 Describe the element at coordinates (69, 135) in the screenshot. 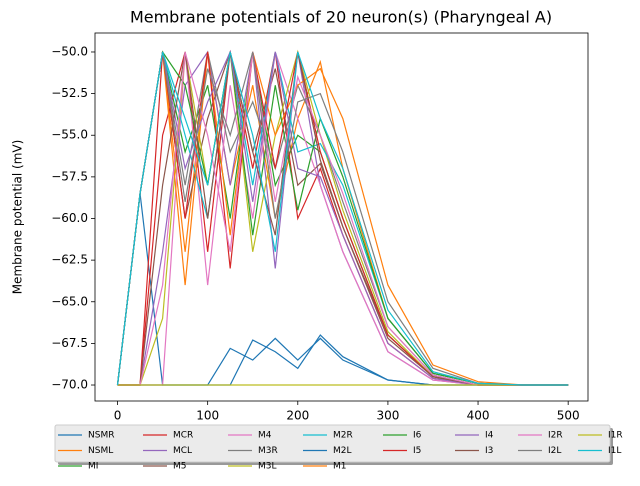

I see `y-tick-label: −55.0` at that location.